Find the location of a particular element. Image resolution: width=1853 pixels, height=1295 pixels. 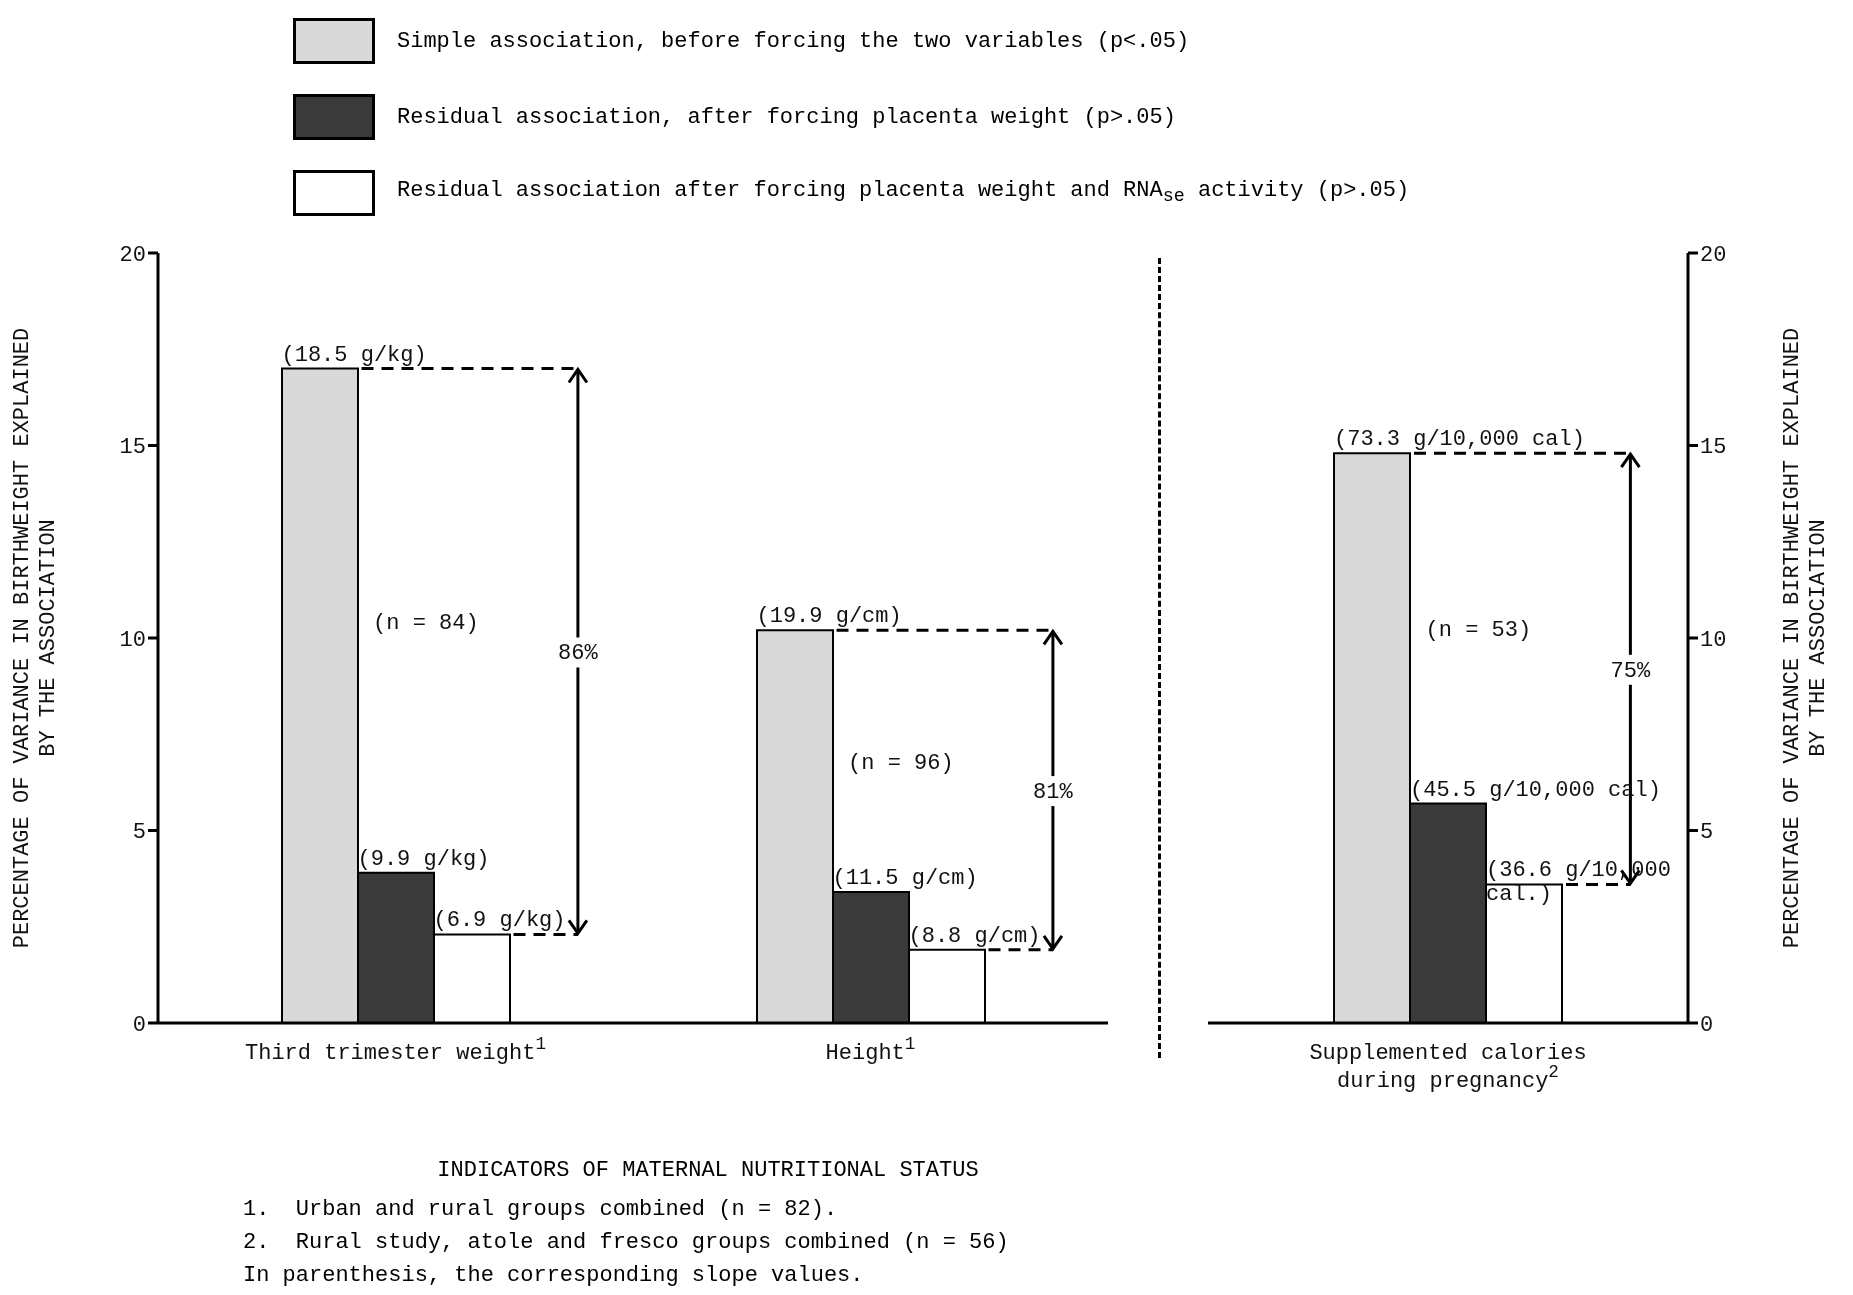

annotation: (8.8 g/cm) is located at coordinates (974, 936).